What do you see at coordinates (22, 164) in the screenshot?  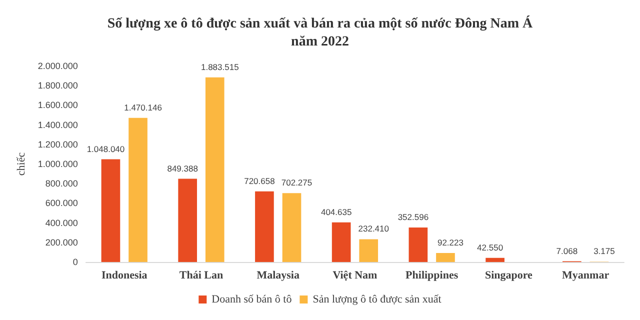 I see `y-axis-title: chiếc` at bounding box center [22, 164].